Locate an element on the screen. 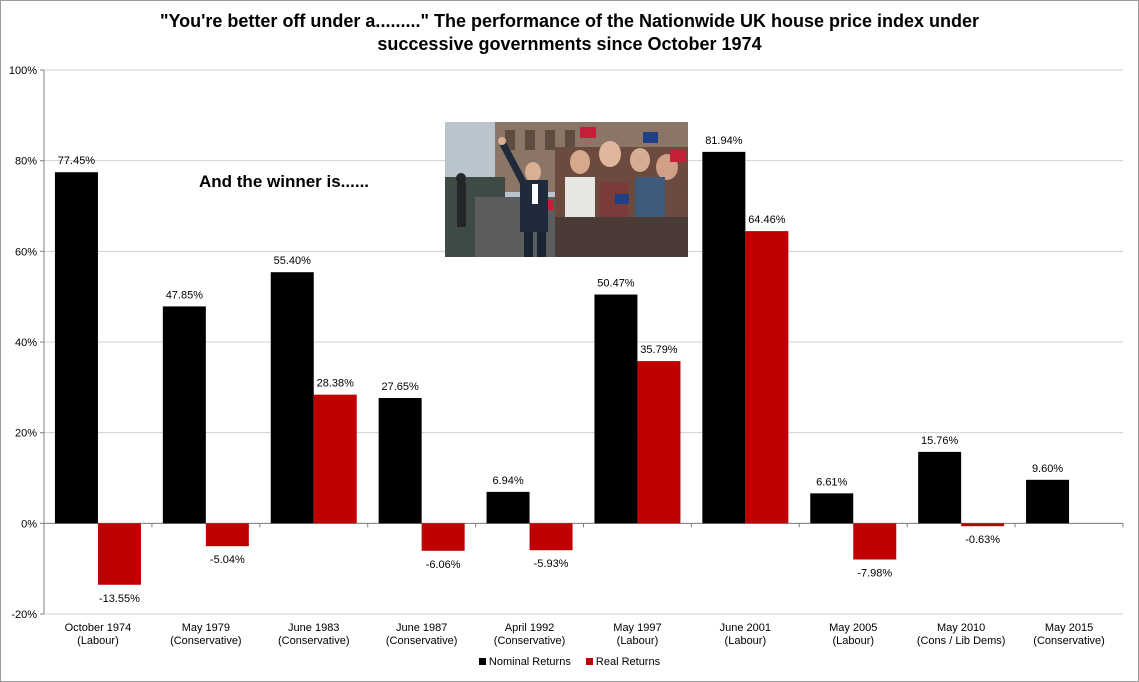 This screenshot has height=682, width=1139. x-tick-label: May 1997 is located at coordinates (637, 628).